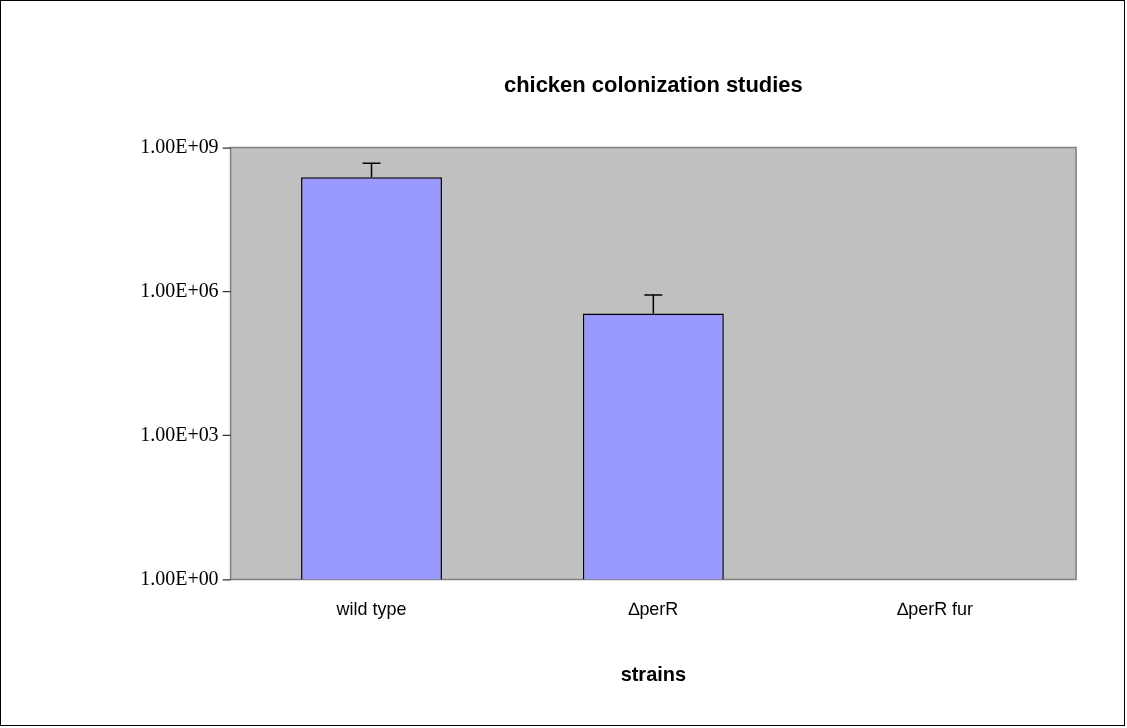 This screenshot has height=728, width=1127. What do you see at coordinates (653, 84) in the screenshot?
I see `chart-title: chicken colonization studies` at bounding box center [653, 84].